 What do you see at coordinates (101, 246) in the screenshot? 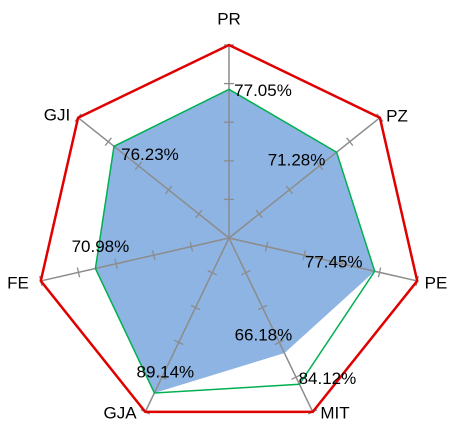
I see `data-label: 70.98%` at bounding box center [101, 246].